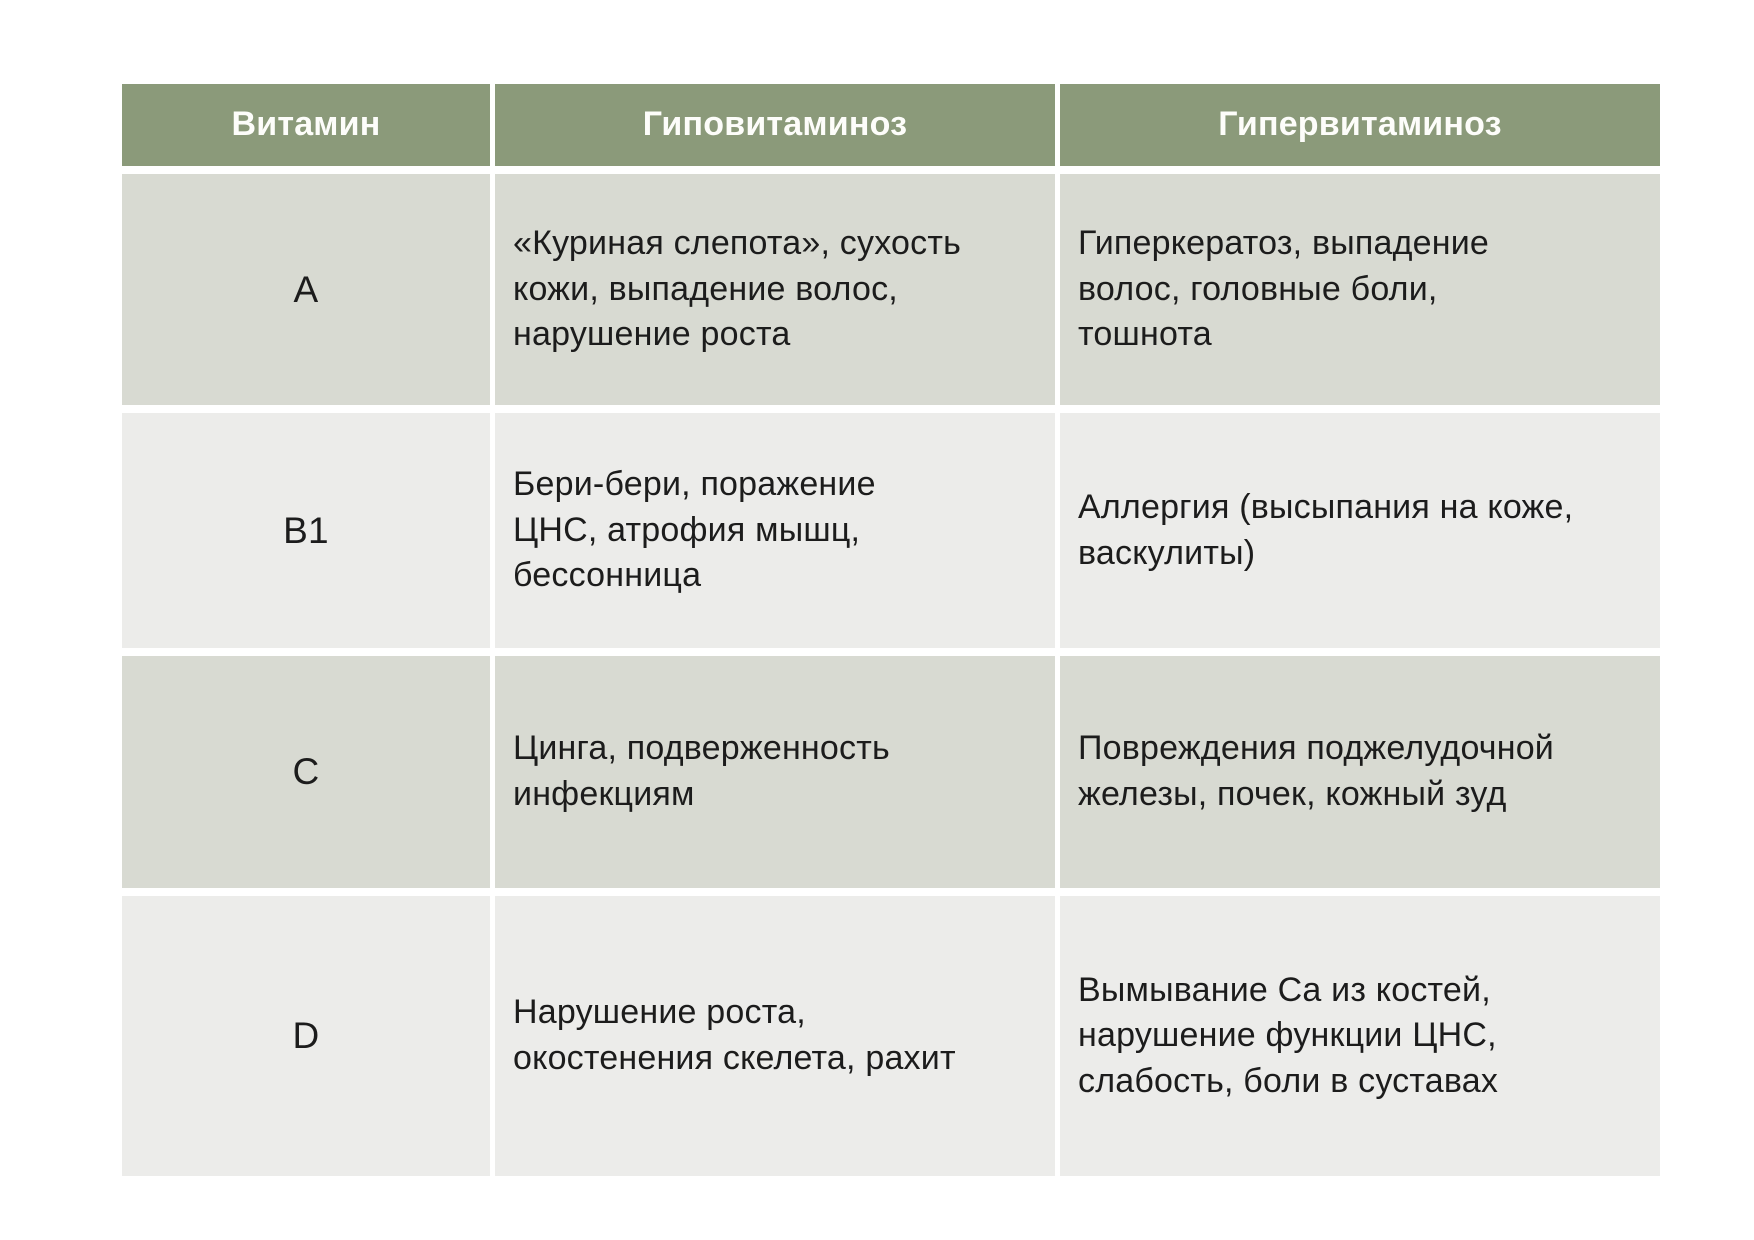 This screenshot has width=1754, height=1240. Describe the element at coordinates (306, 530) in the screenshot. I see `cell-vitamin-b1: B1` at that location.